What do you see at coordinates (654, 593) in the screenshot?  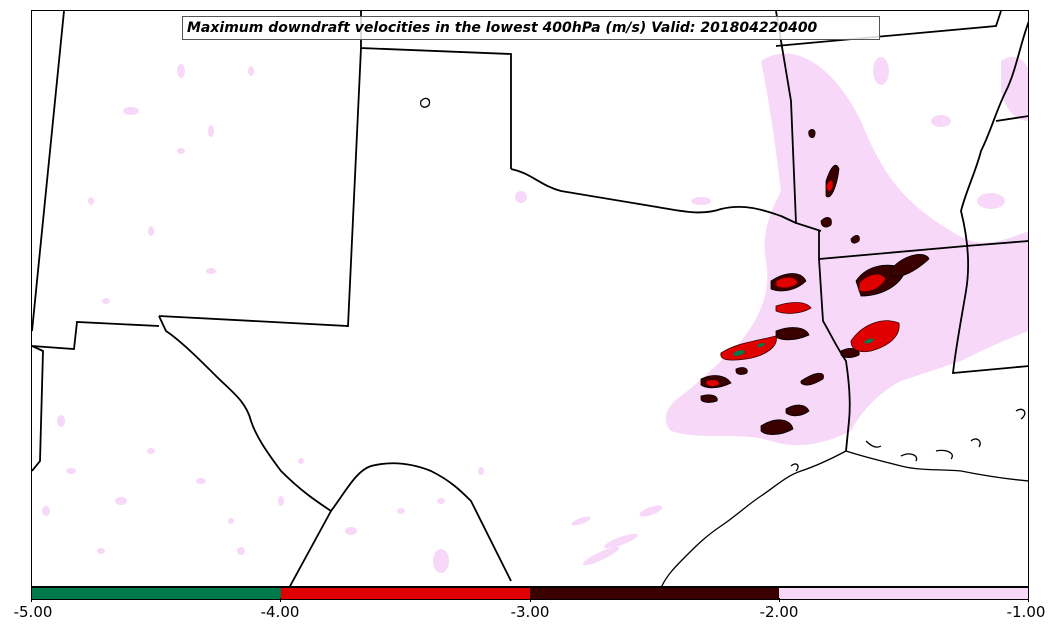 I see `colorbar-segment-moderate` at bounding box center [654, 593].